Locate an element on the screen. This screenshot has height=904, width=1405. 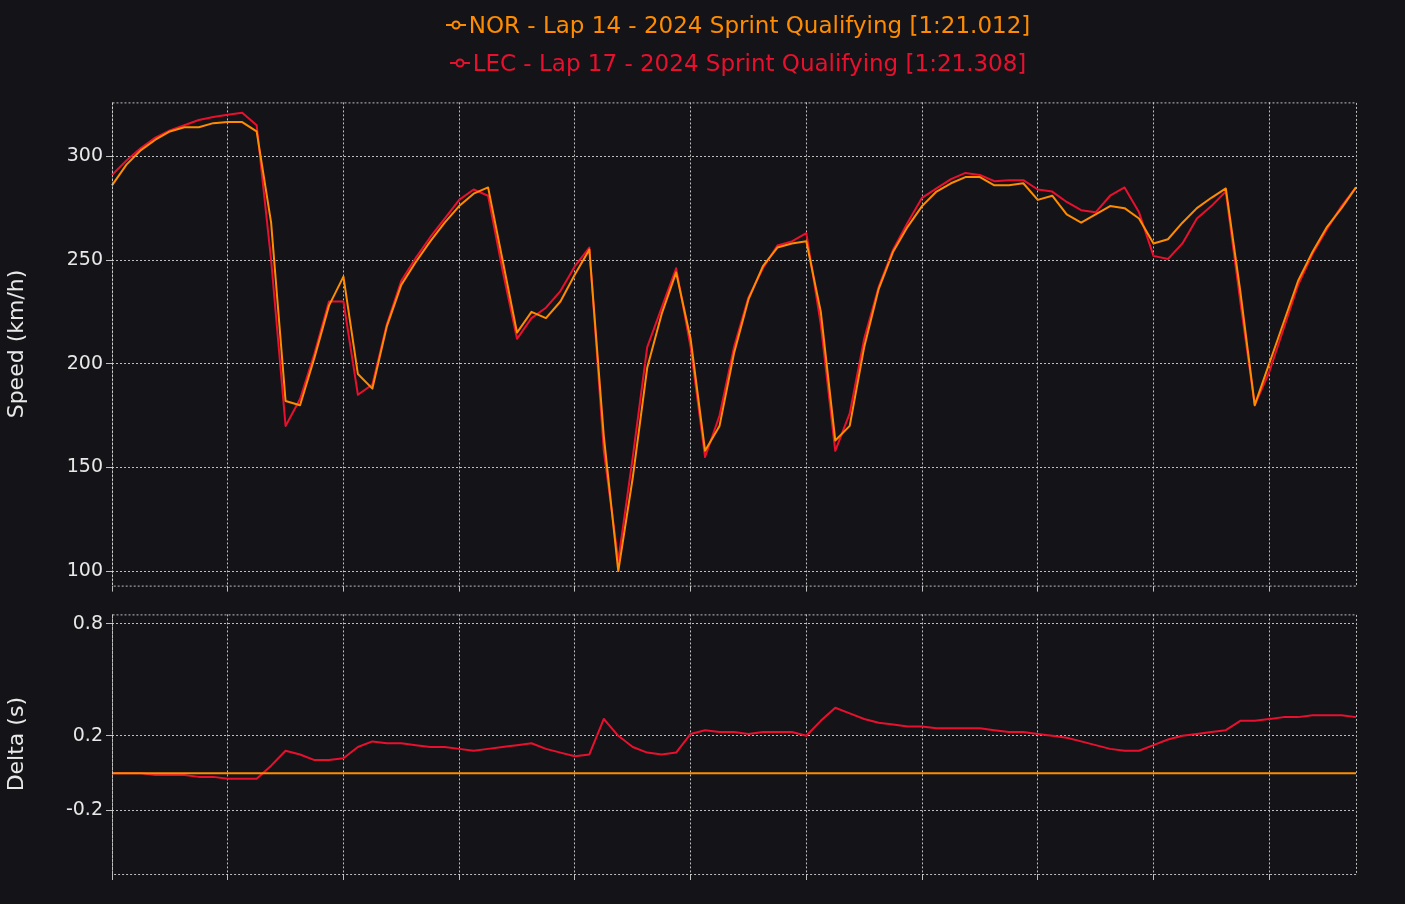
legend-label: LEC - Lap 17 - 2024 Sprint Qualifying [1:21.308] is located at coordinates (749, 63).